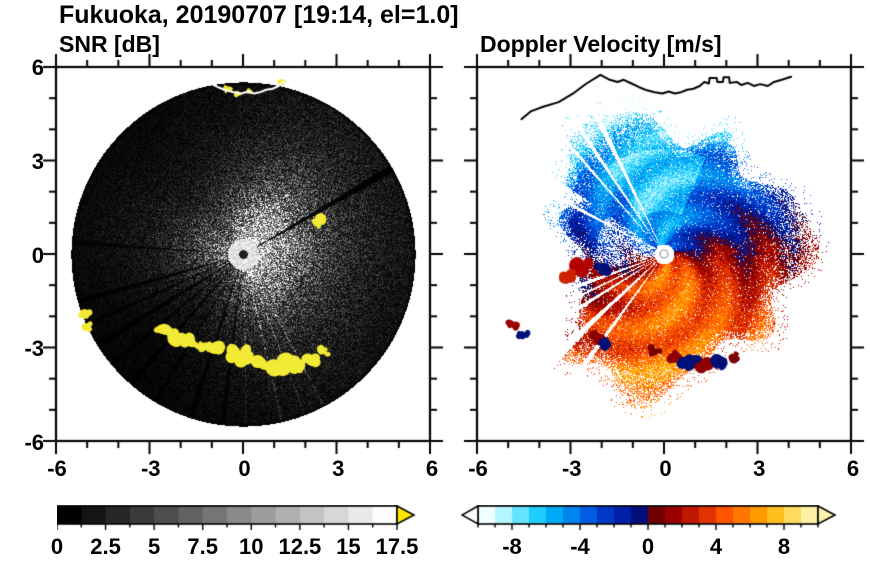 This screenshot has height=570, width=870. What do you see at coordinates (37, 255) in the screenshot?
I see `y-tick-label: 0` at bounding box center [37, 255].